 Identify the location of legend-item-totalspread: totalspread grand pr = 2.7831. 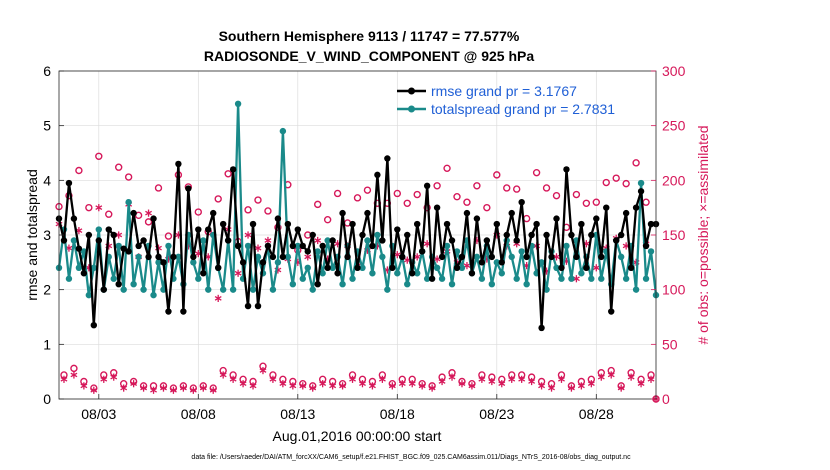
(506, 109).